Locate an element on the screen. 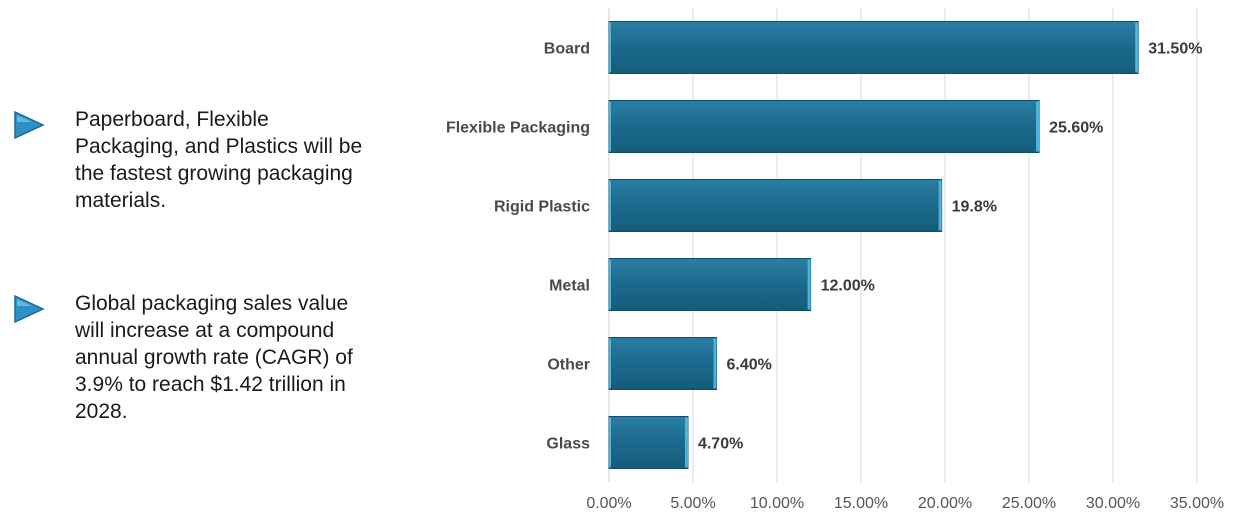  x-tick-label: 5.00% is located at coordinates (692, 503).